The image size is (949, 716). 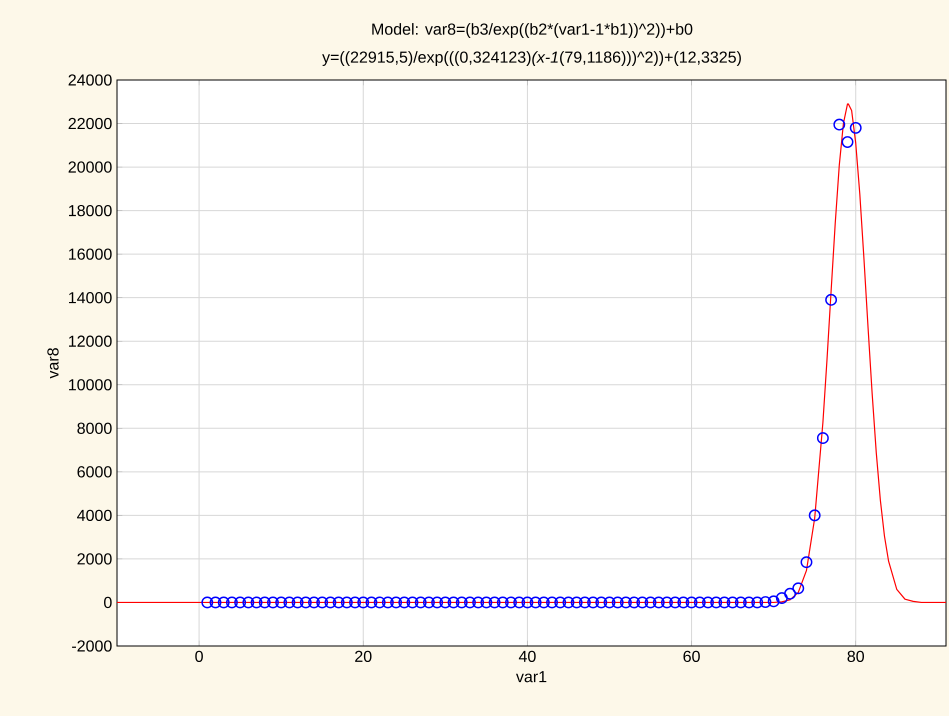 What do you see at coordinates (90, 298) in the screenshot?
I see `y-tick-label: 14000` at bounding box center [90, 298].